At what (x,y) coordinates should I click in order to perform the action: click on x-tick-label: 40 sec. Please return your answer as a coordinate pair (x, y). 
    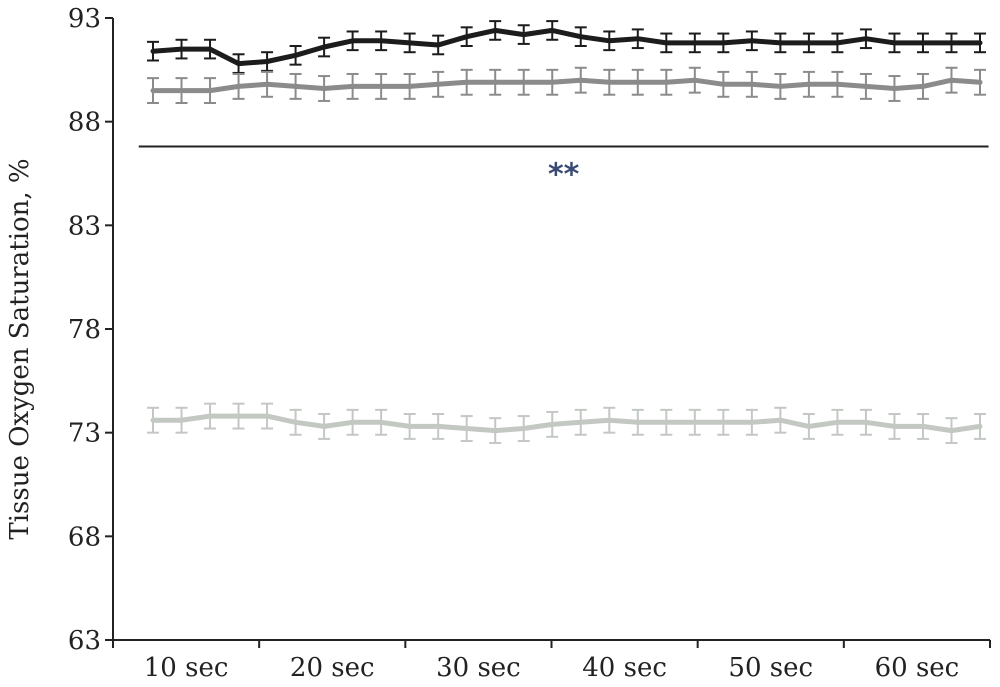
    Looking at the image, I should click on (624, 668).